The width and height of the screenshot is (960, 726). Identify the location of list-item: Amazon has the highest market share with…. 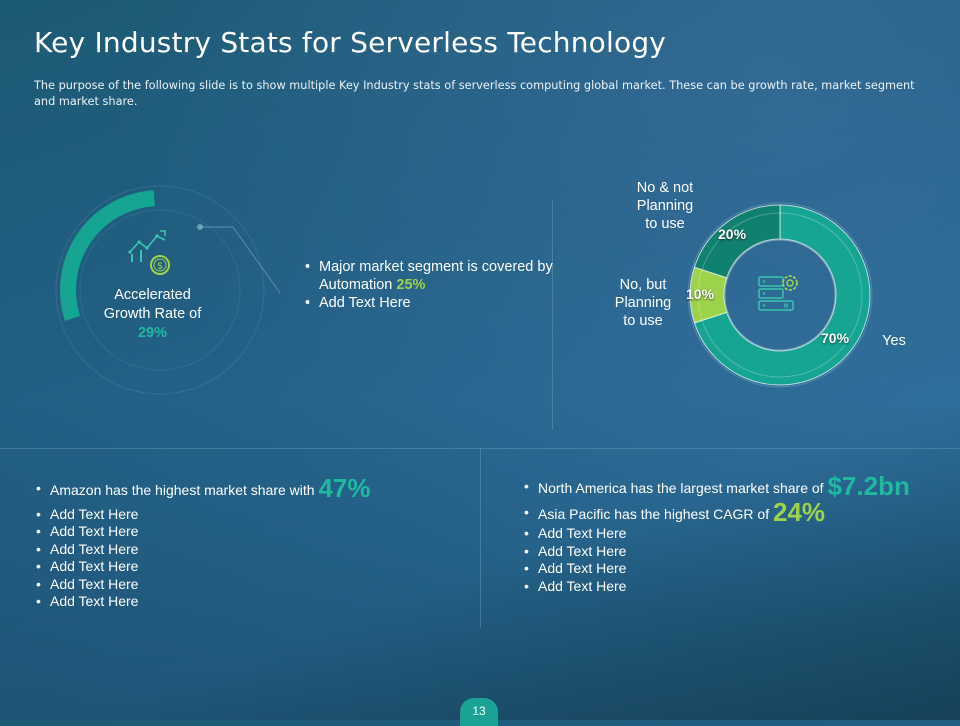
(246, 488).